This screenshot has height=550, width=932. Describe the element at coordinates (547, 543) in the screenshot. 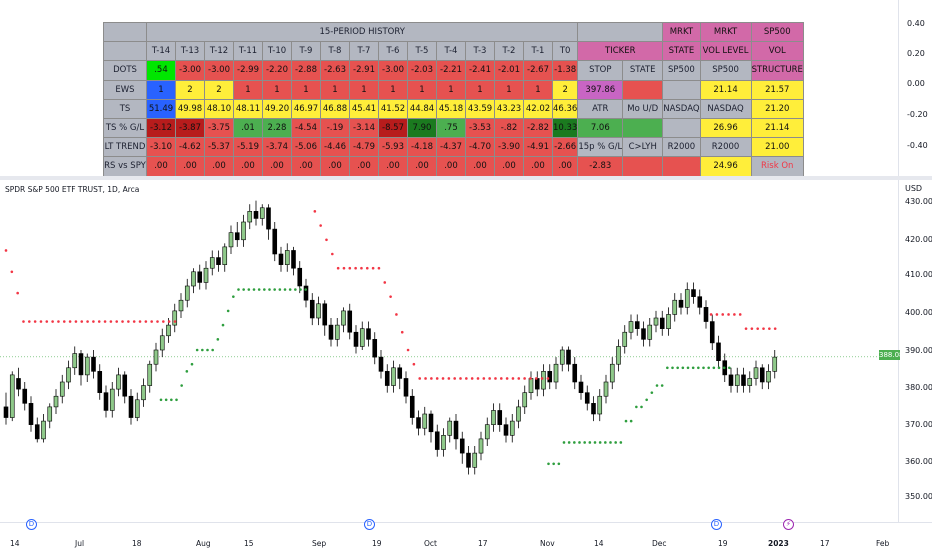

I see `time-axis-tick: Nov` at that location.